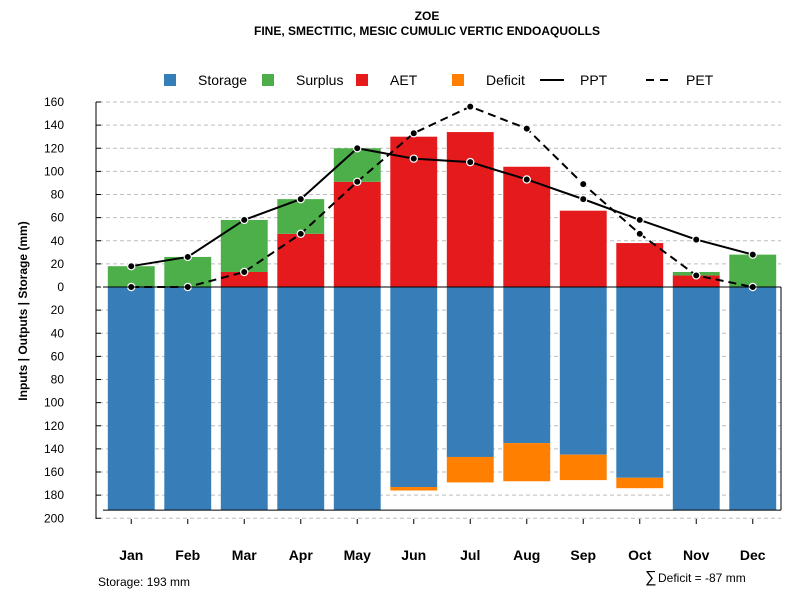 This screenshot has width=800, height=600. What do you see at coordinates (54, 495) in the screenshot?
I see `y-tick-label: 180` at bounding box center [54, 495].